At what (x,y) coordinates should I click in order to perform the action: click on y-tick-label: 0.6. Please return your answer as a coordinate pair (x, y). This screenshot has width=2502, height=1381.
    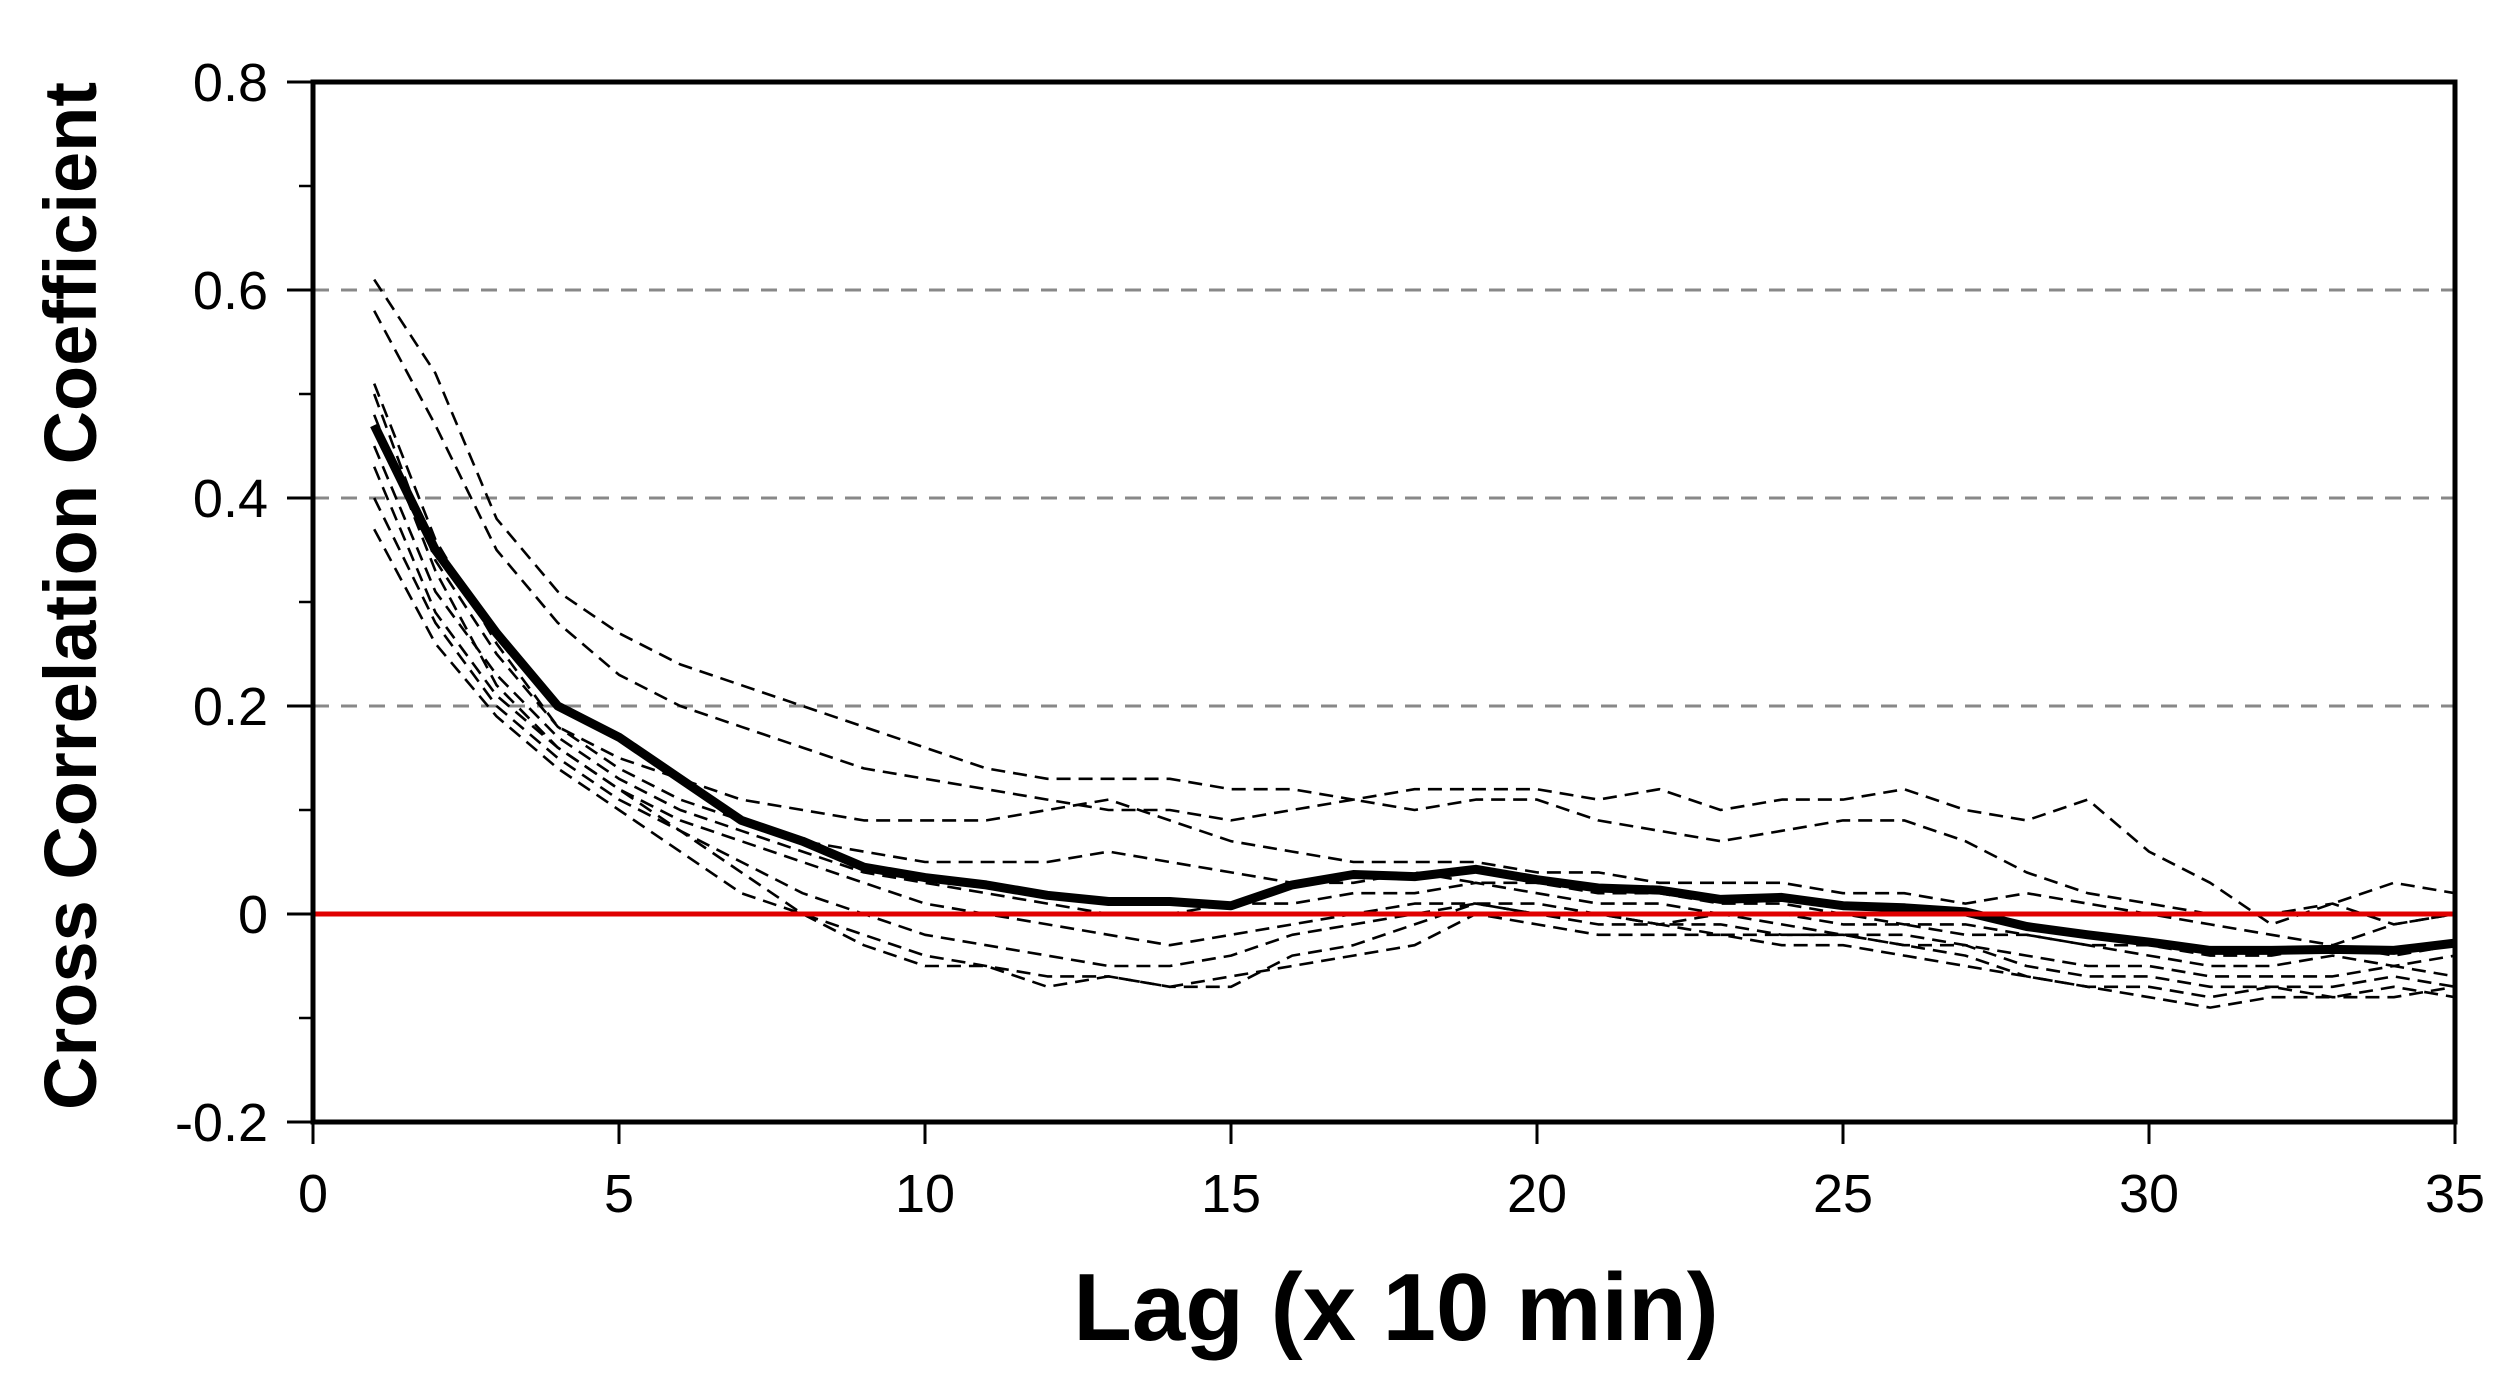
    Looking at the image, I should click on (230, 291).